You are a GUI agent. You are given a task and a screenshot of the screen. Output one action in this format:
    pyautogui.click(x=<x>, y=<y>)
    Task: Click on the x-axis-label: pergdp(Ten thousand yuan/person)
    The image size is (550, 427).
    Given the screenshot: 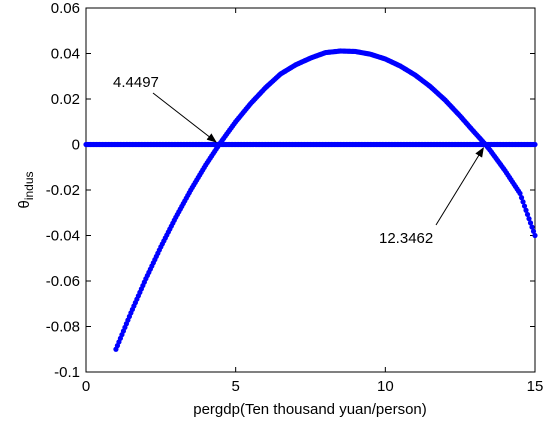 What is the action you would take?
    pyautogui.click(x=310, y=409)
    